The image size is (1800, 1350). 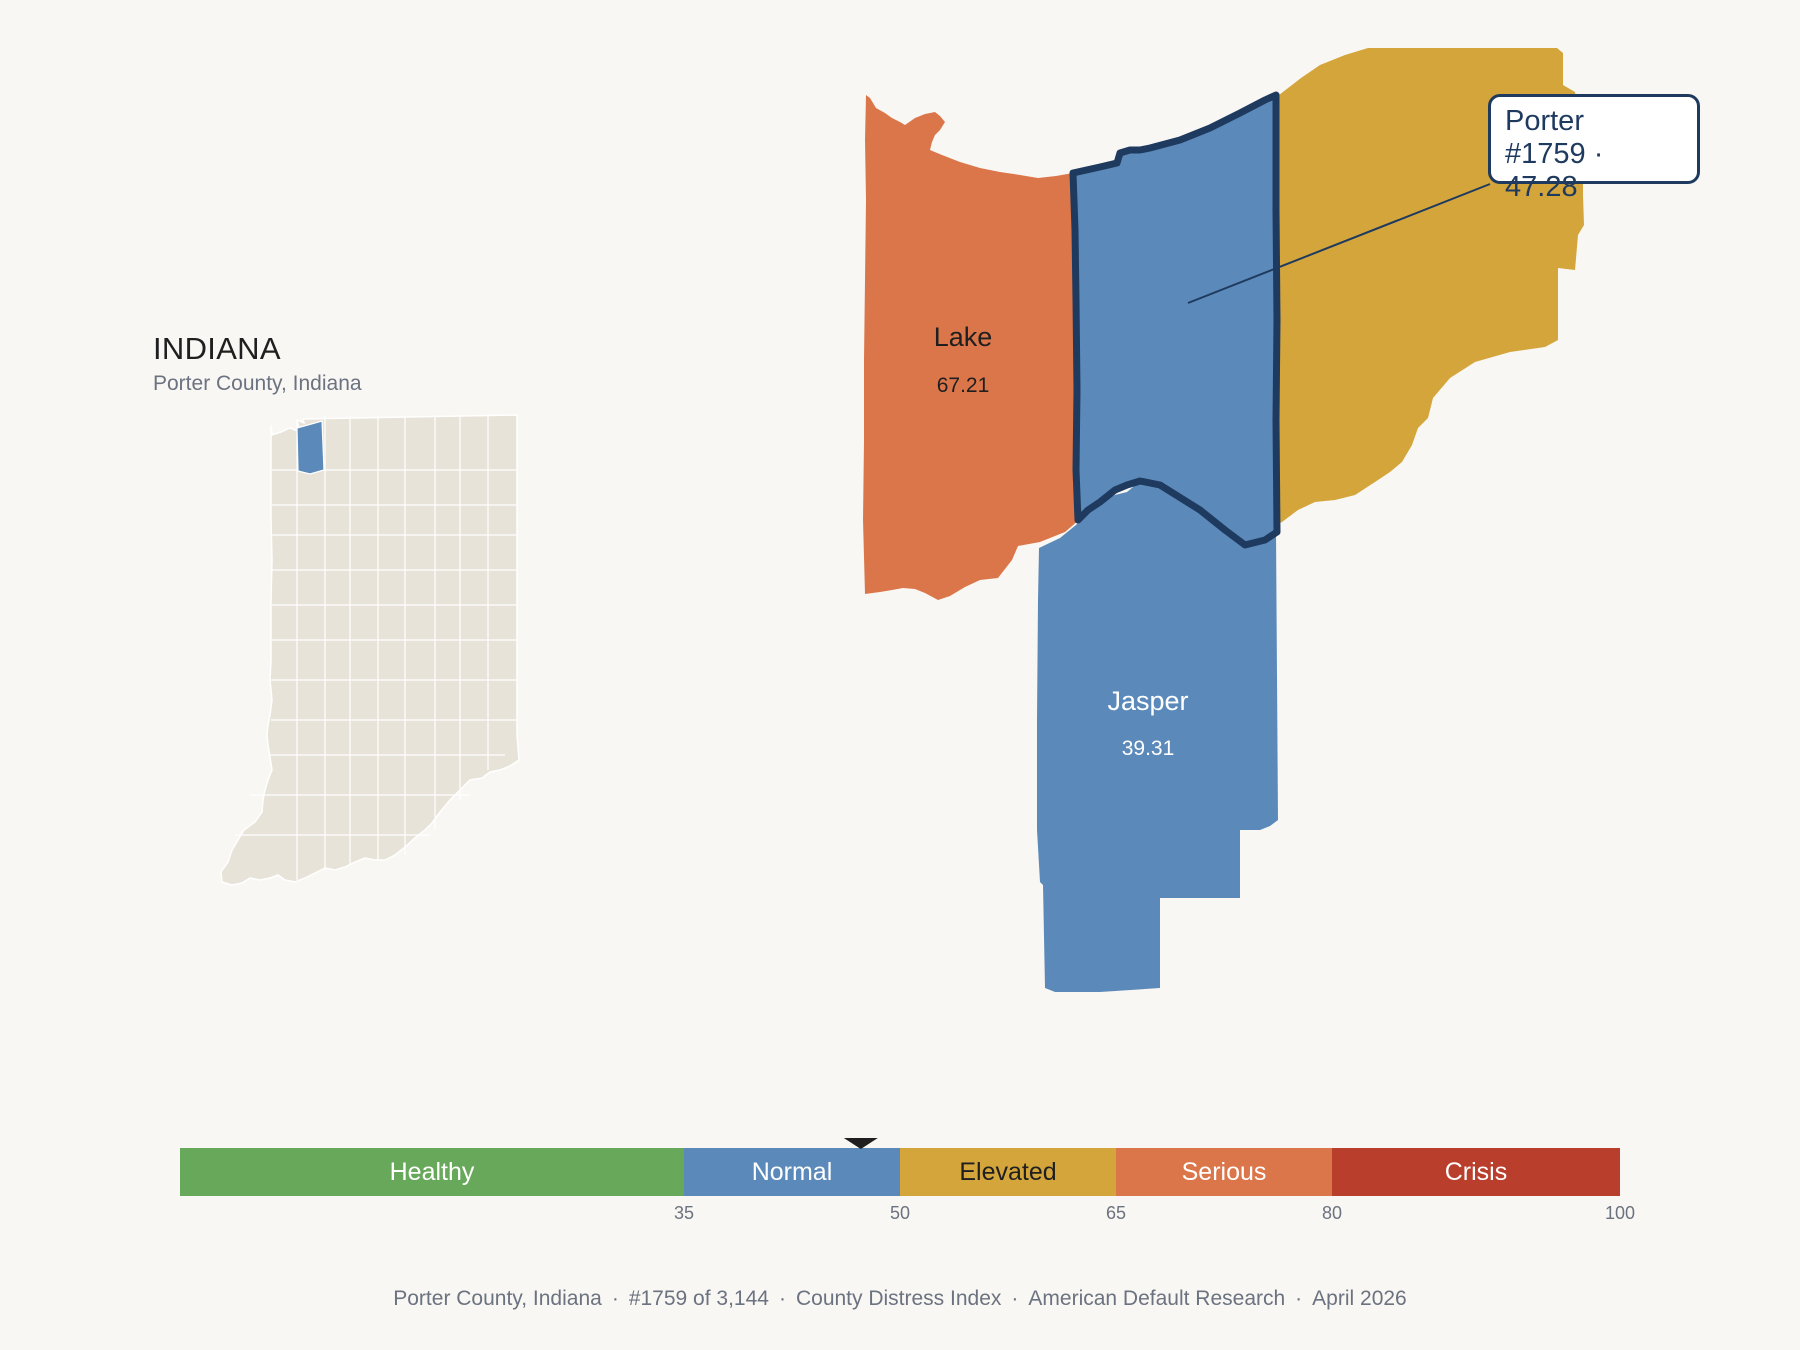 I want to click on scale-band-label-normal: Normal, so click(x=792, y=1172).